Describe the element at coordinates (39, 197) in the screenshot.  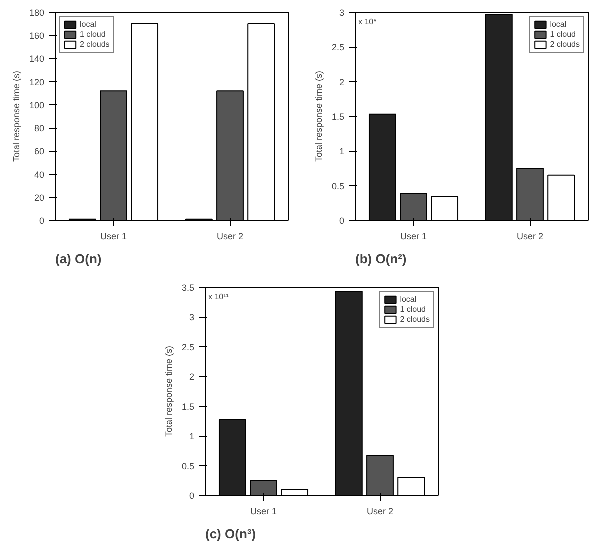
I see `y-tick-label: 20` at that location.